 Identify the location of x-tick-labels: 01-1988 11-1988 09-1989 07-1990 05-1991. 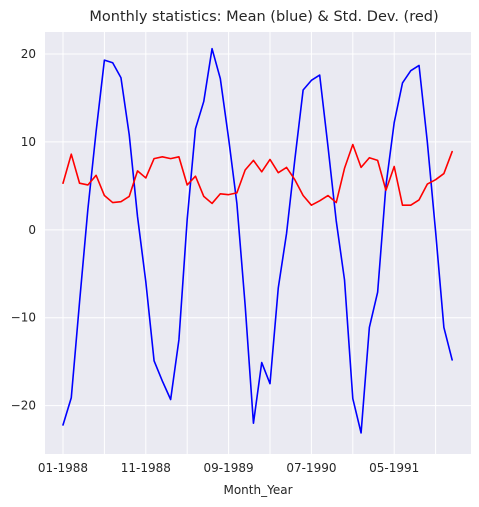
(228, 468).